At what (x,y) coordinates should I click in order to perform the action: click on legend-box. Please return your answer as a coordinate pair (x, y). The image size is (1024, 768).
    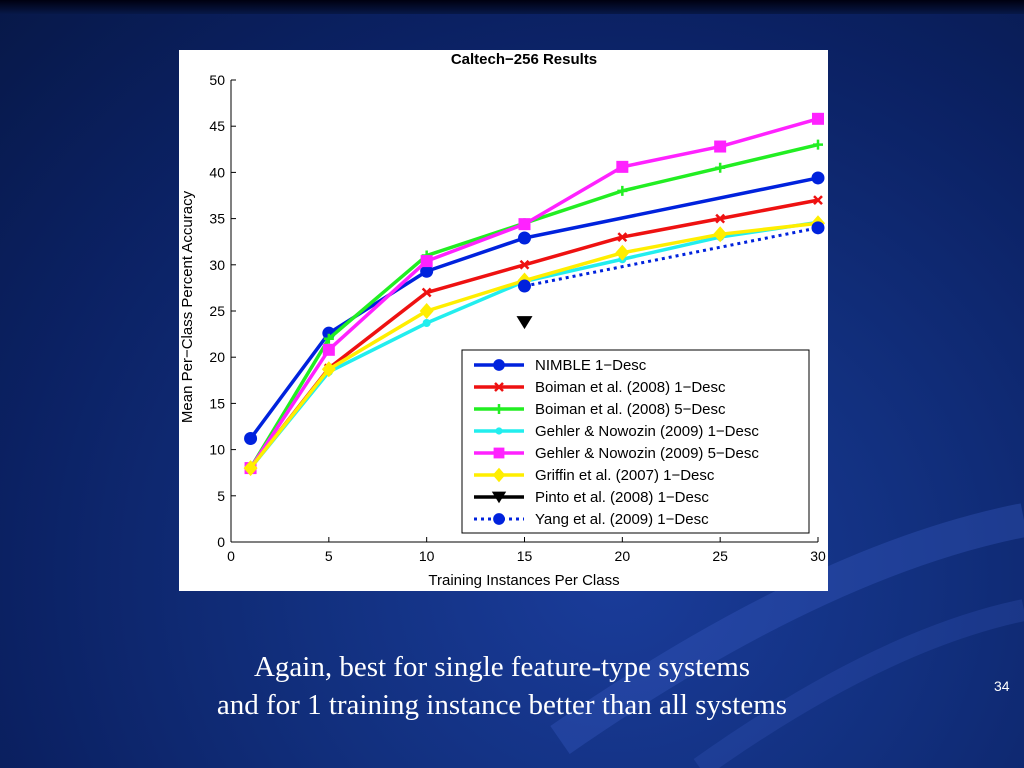
    Looking at the image, I should click on (635, 441).